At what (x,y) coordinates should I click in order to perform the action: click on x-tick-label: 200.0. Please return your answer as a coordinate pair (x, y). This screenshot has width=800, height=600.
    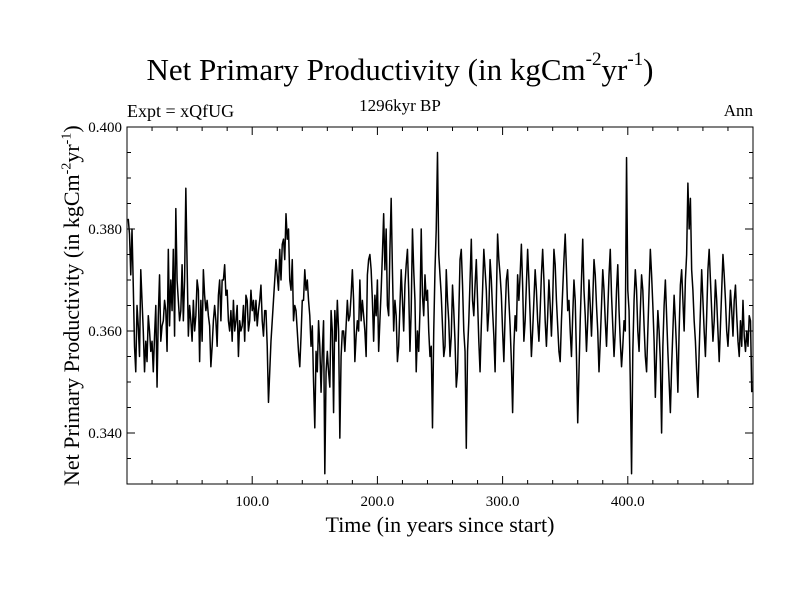
    Looking at the image, I should click on (378, 502).